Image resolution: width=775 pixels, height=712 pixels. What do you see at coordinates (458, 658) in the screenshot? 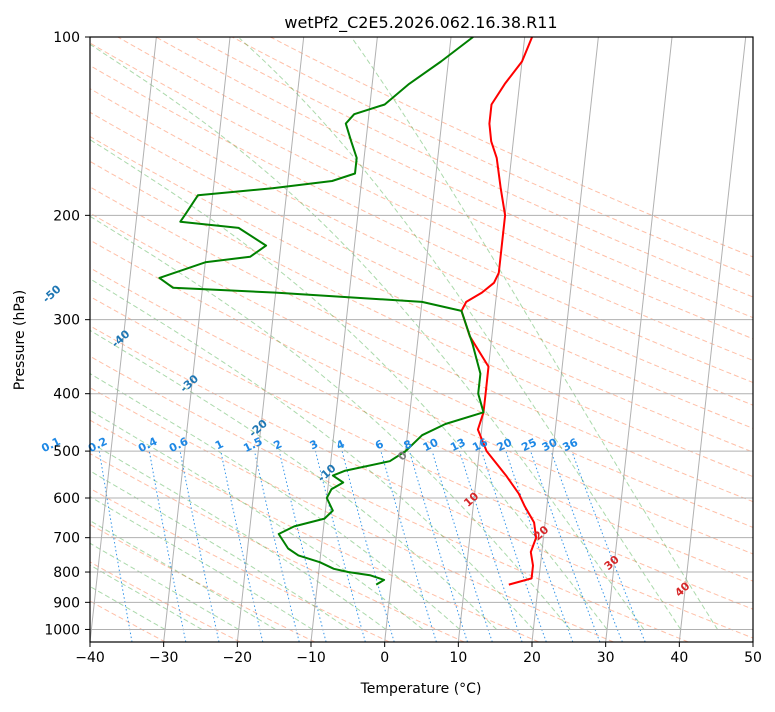
I see `x-tick-label: 10` at bounding box center [458, 658].